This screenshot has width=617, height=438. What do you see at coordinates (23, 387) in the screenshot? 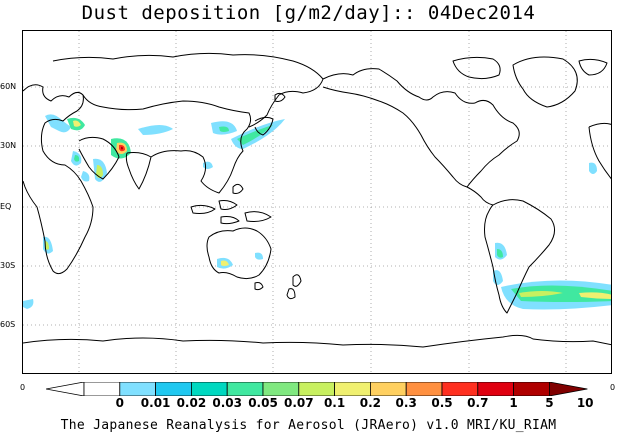
I see `colorbar-end-left: 0` at bounding box center [23, 387].